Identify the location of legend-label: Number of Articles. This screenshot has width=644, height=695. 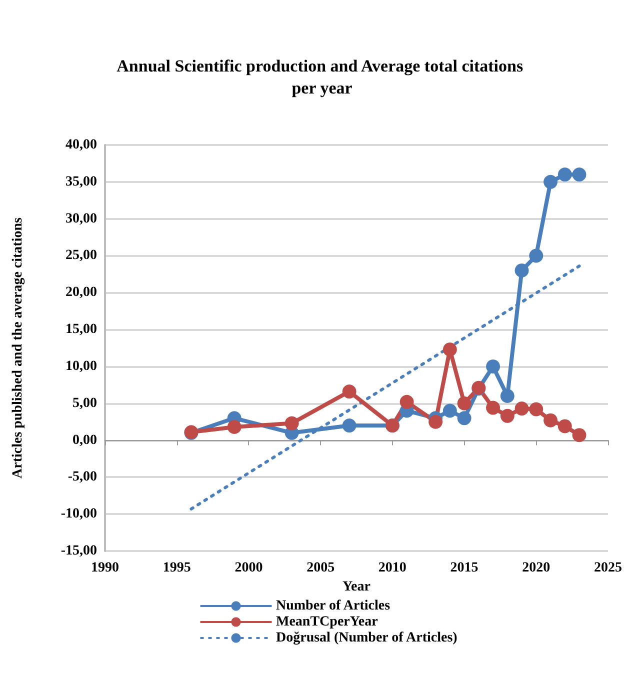
(333, 606).